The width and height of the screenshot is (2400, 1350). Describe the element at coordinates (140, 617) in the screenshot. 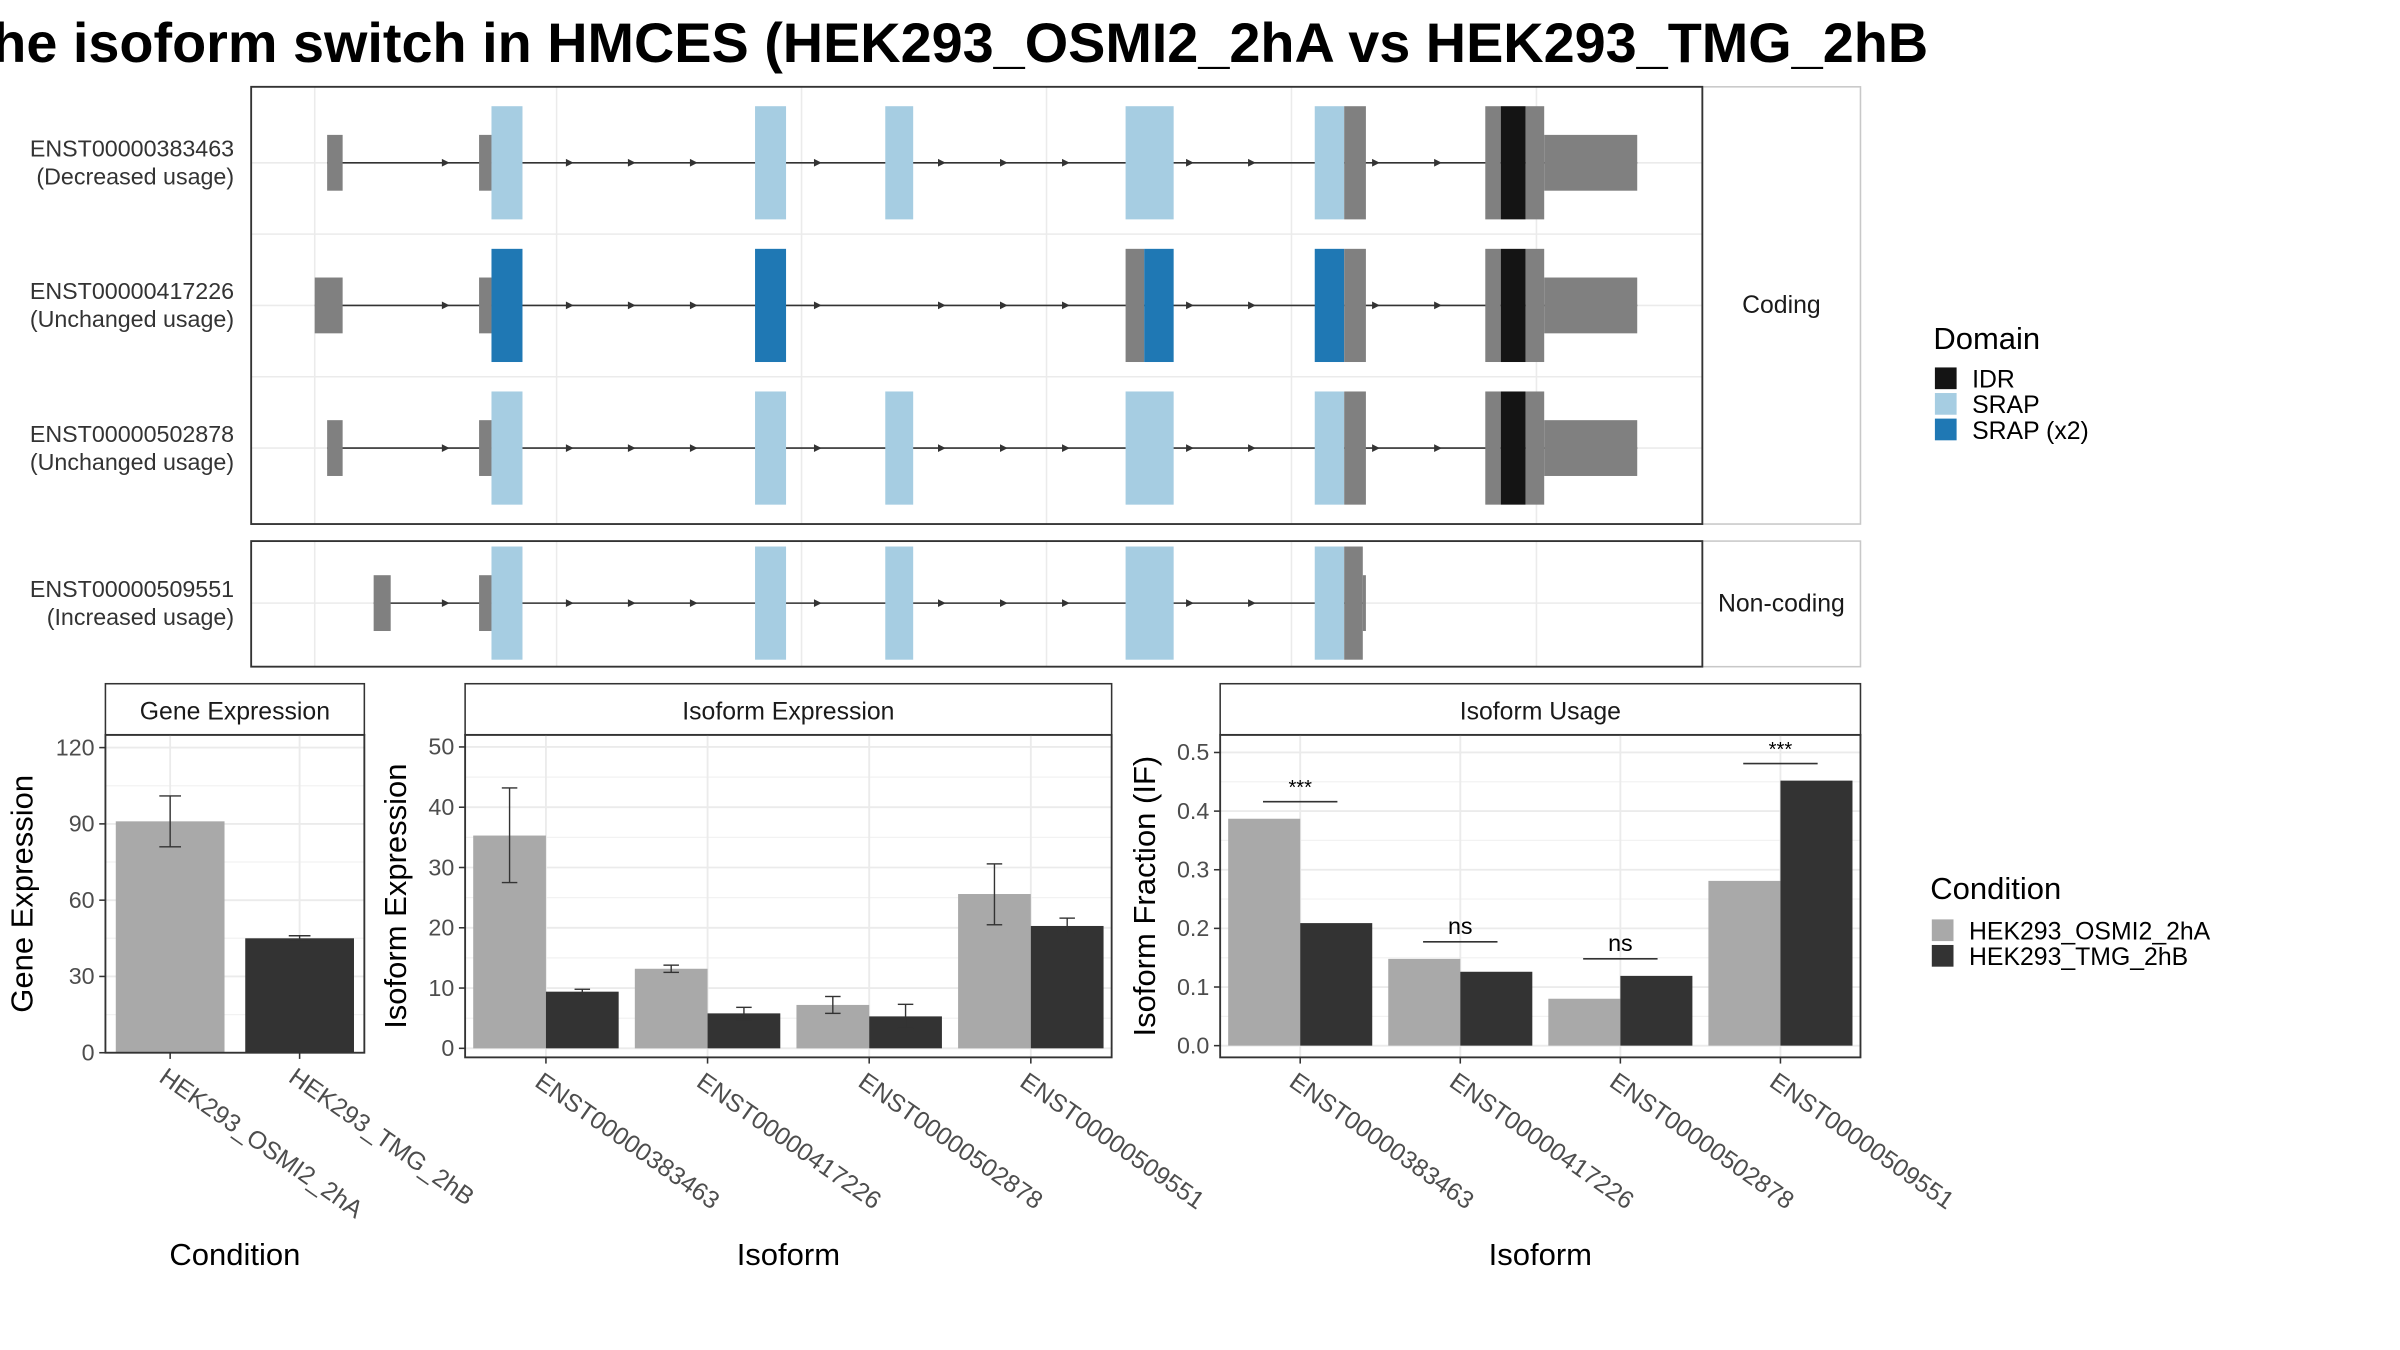

I see `transcript-usage-label: (Increased usage)` at that location.